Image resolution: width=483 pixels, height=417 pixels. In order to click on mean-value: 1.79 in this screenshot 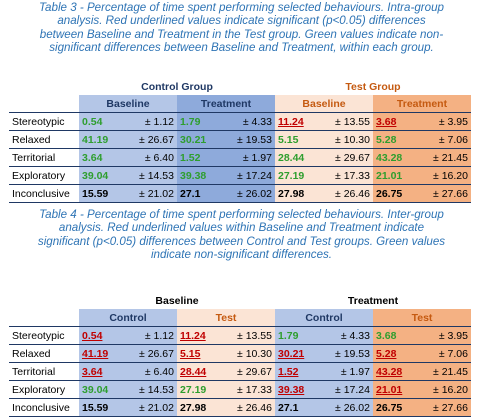, I will do `click(190, 121)`.